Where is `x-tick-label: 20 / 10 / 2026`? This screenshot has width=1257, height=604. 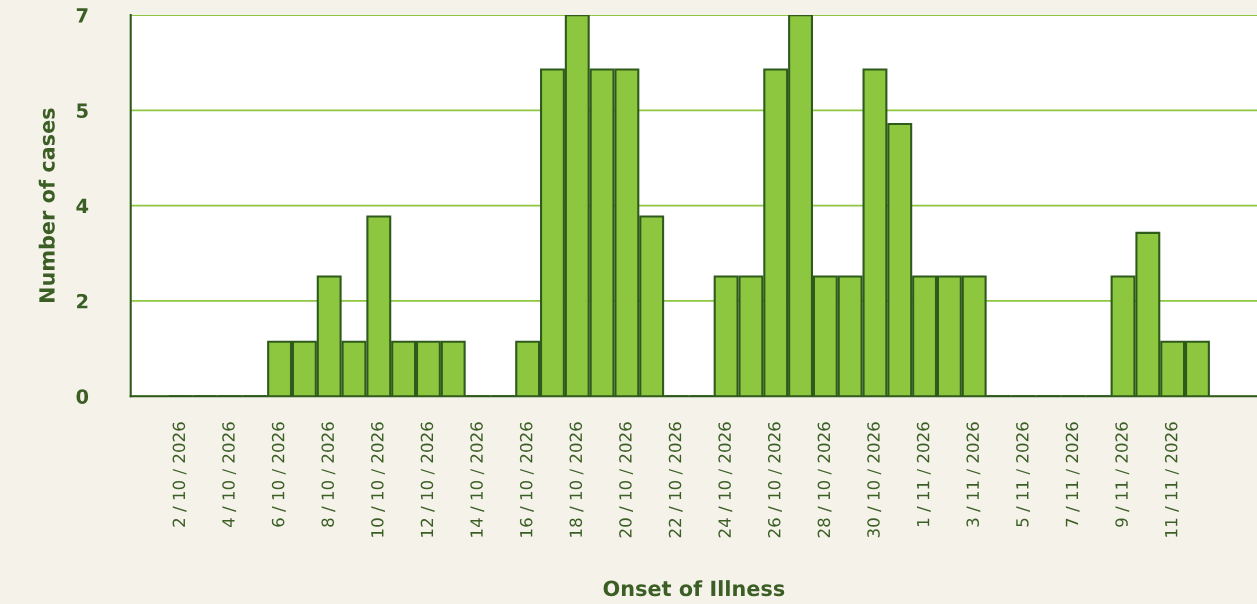
x-tick-label: 20 / 10 / 2026 is located at coordinates (626, 480).